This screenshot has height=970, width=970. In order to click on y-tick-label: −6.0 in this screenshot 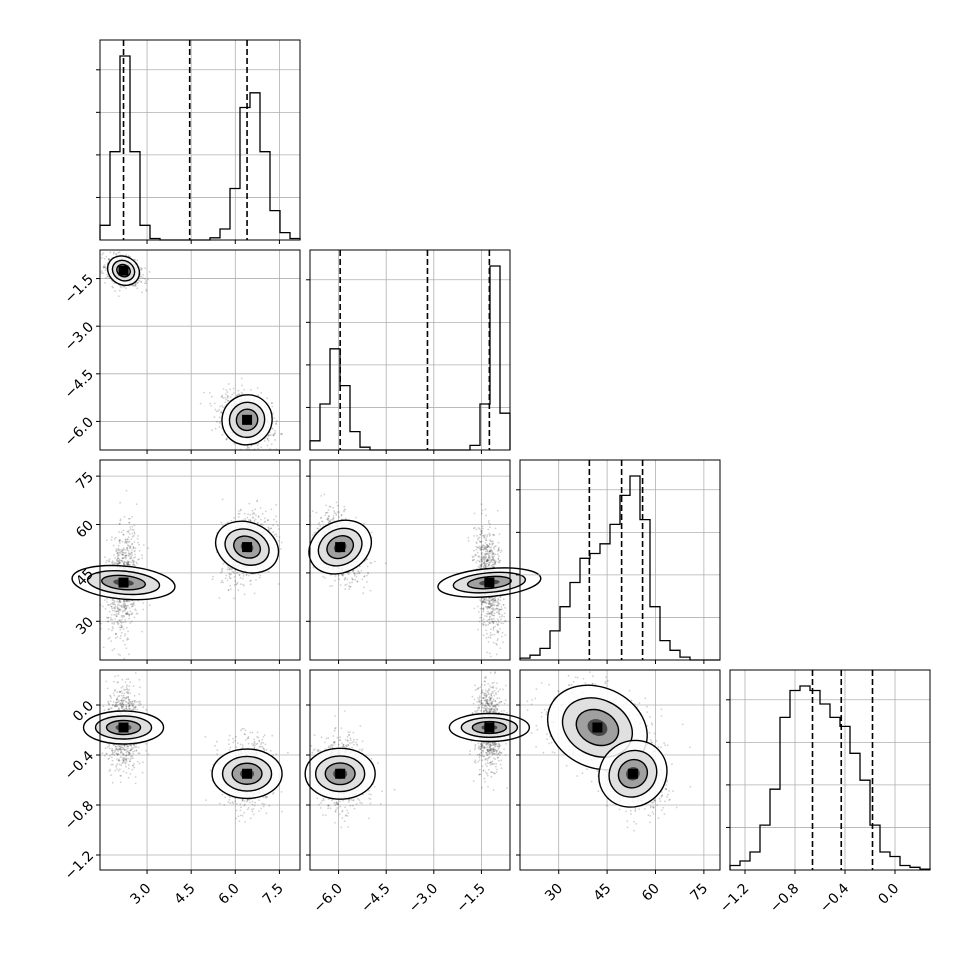, I will do `click(79, 431)`.